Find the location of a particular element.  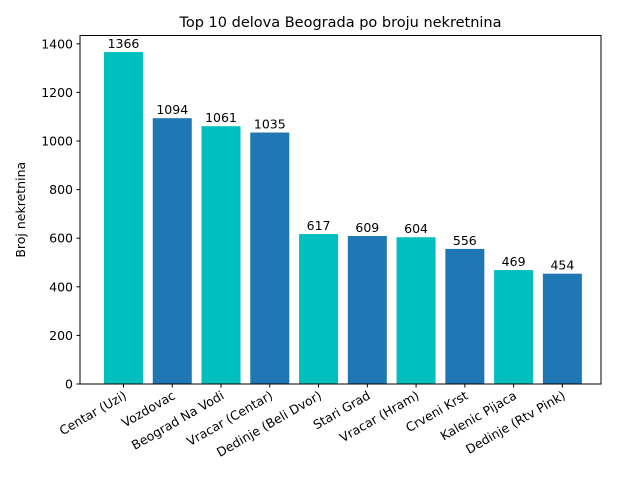

y-tick-label-7: 1200 is located at coordinates (57, 92).